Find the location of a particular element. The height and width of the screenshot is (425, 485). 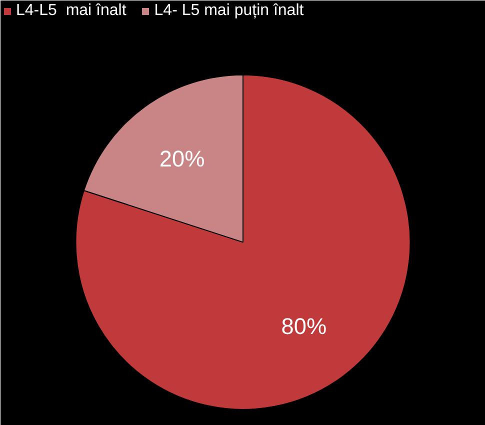

data-label: 20% is located at coordinates (182, 159).